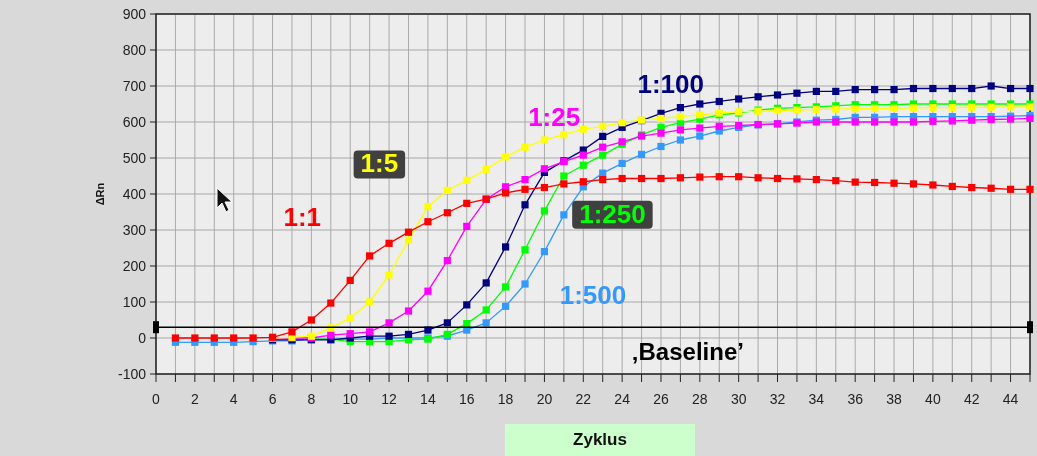 This screenshot has height=456, width=1037. I want to click on x-tick-label: 16, so click(466, 399).